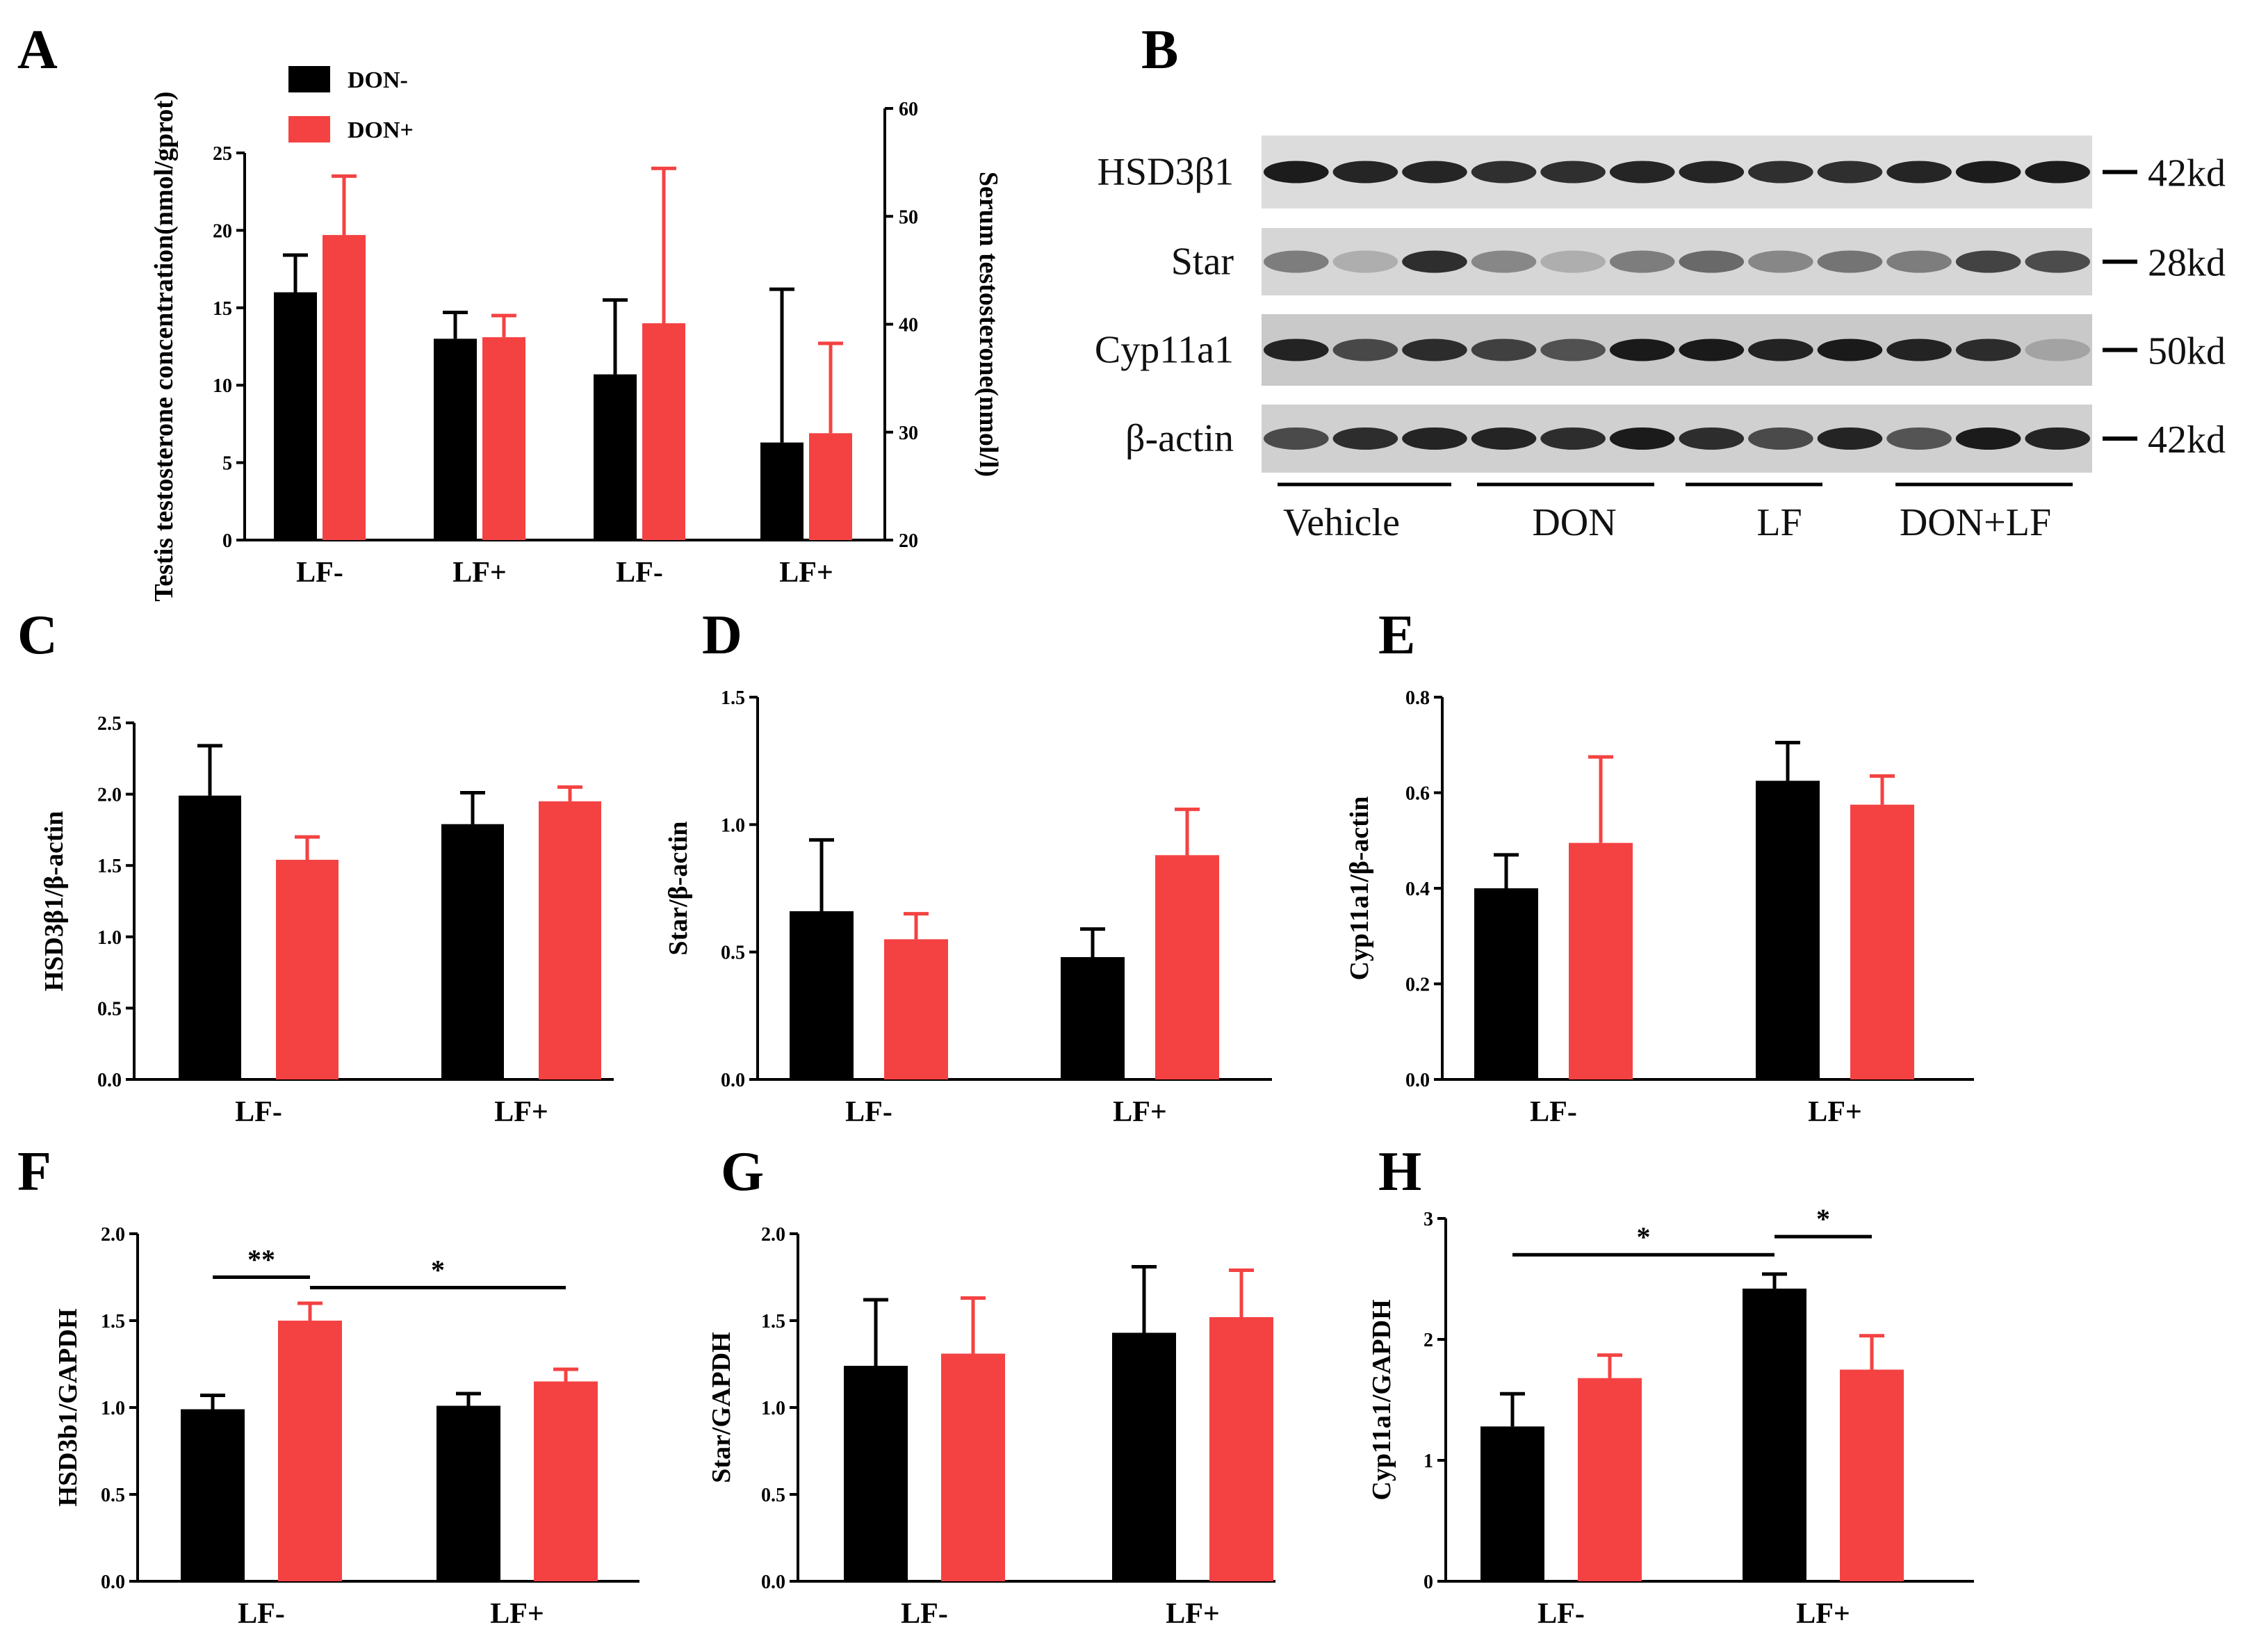 This screenshot has height=1648, width=2268. What do you see at coordinates (1417, 889) in the screenshot?
I see `y-tick-label: 0.4` at bounding box center [1417, 889].